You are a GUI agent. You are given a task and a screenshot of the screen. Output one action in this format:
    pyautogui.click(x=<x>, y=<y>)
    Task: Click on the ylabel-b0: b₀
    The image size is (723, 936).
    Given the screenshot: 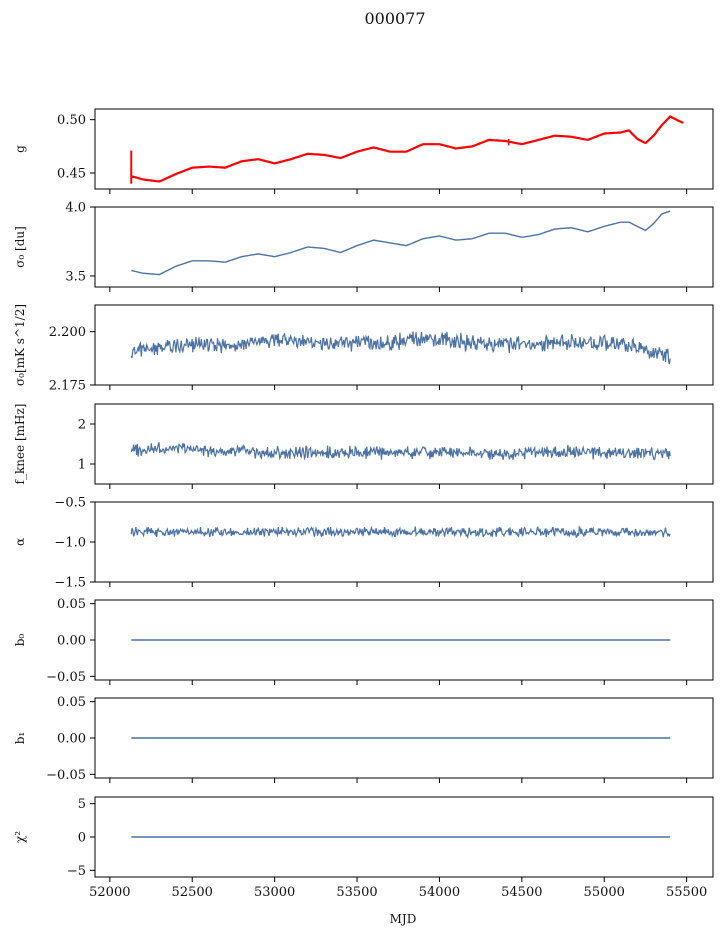 What is the action you would take?
    pyautogui.click(x=20, y=640)
    